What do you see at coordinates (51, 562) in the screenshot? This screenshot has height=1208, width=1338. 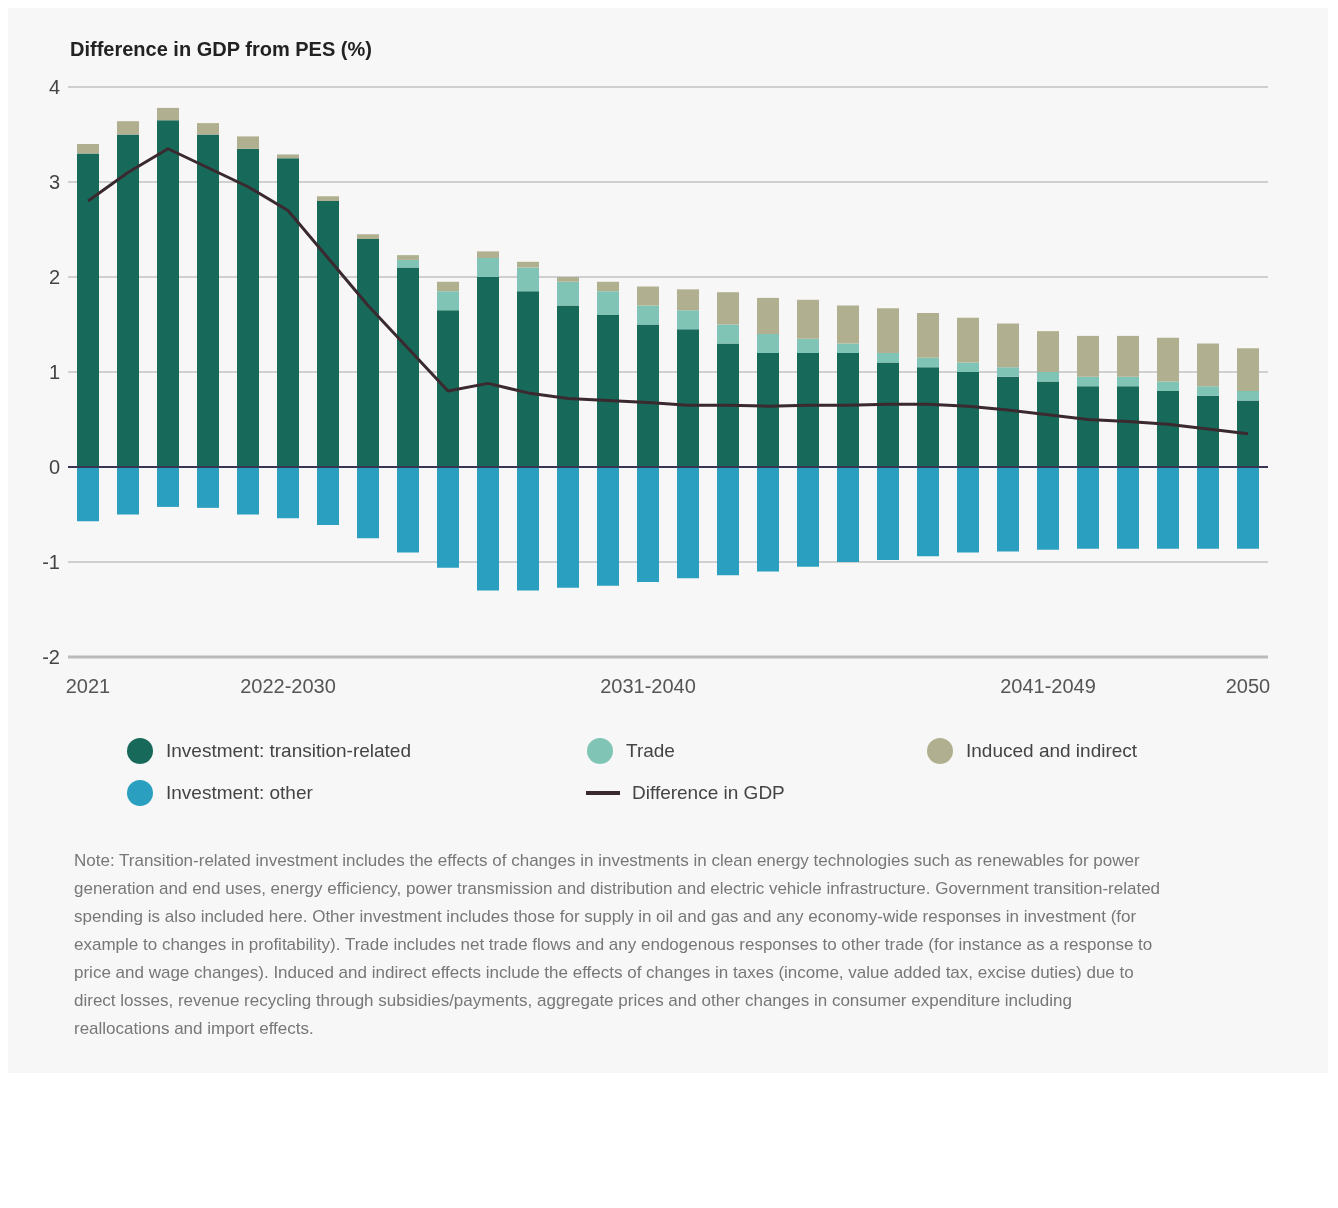 I see `y-tick-label: -1` at bounding box center [51, 562].